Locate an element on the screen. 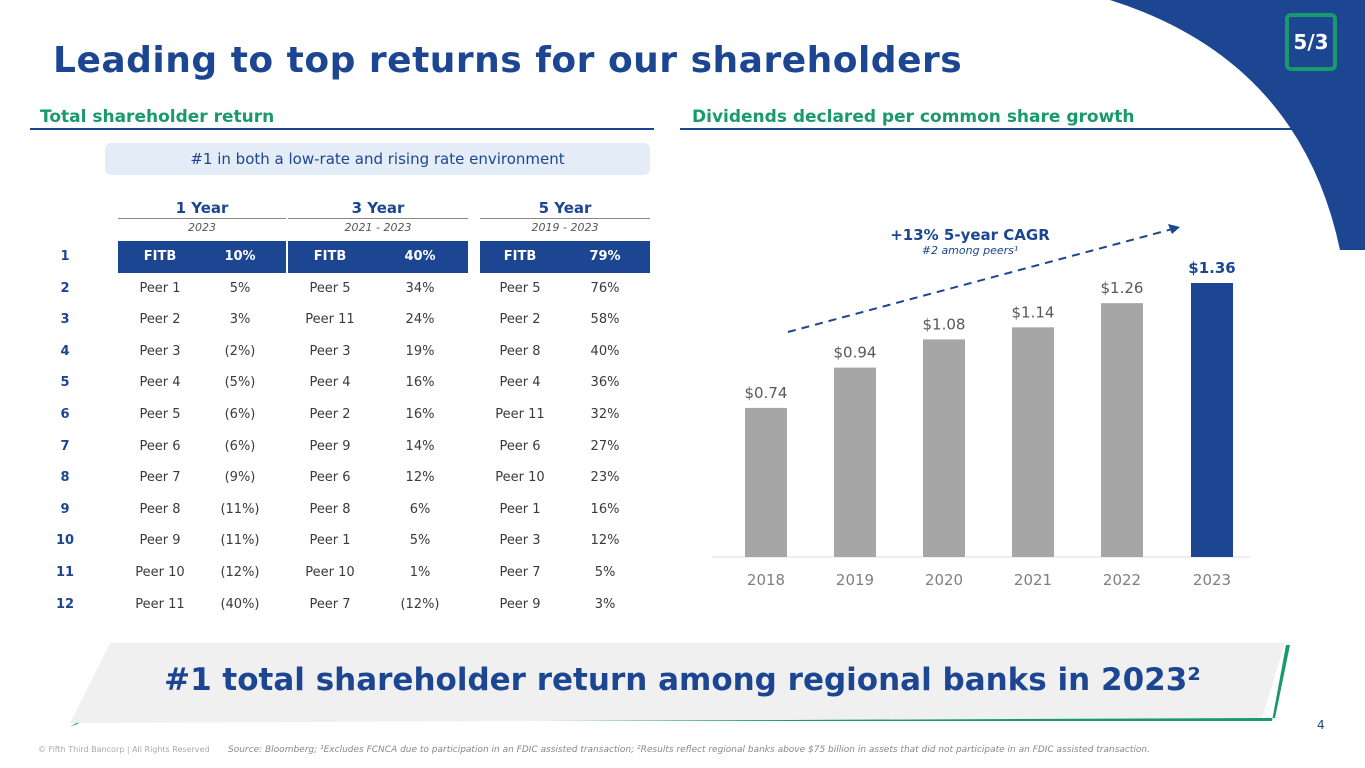  data-label: $1.36 is located at coordinates (1211, 268).